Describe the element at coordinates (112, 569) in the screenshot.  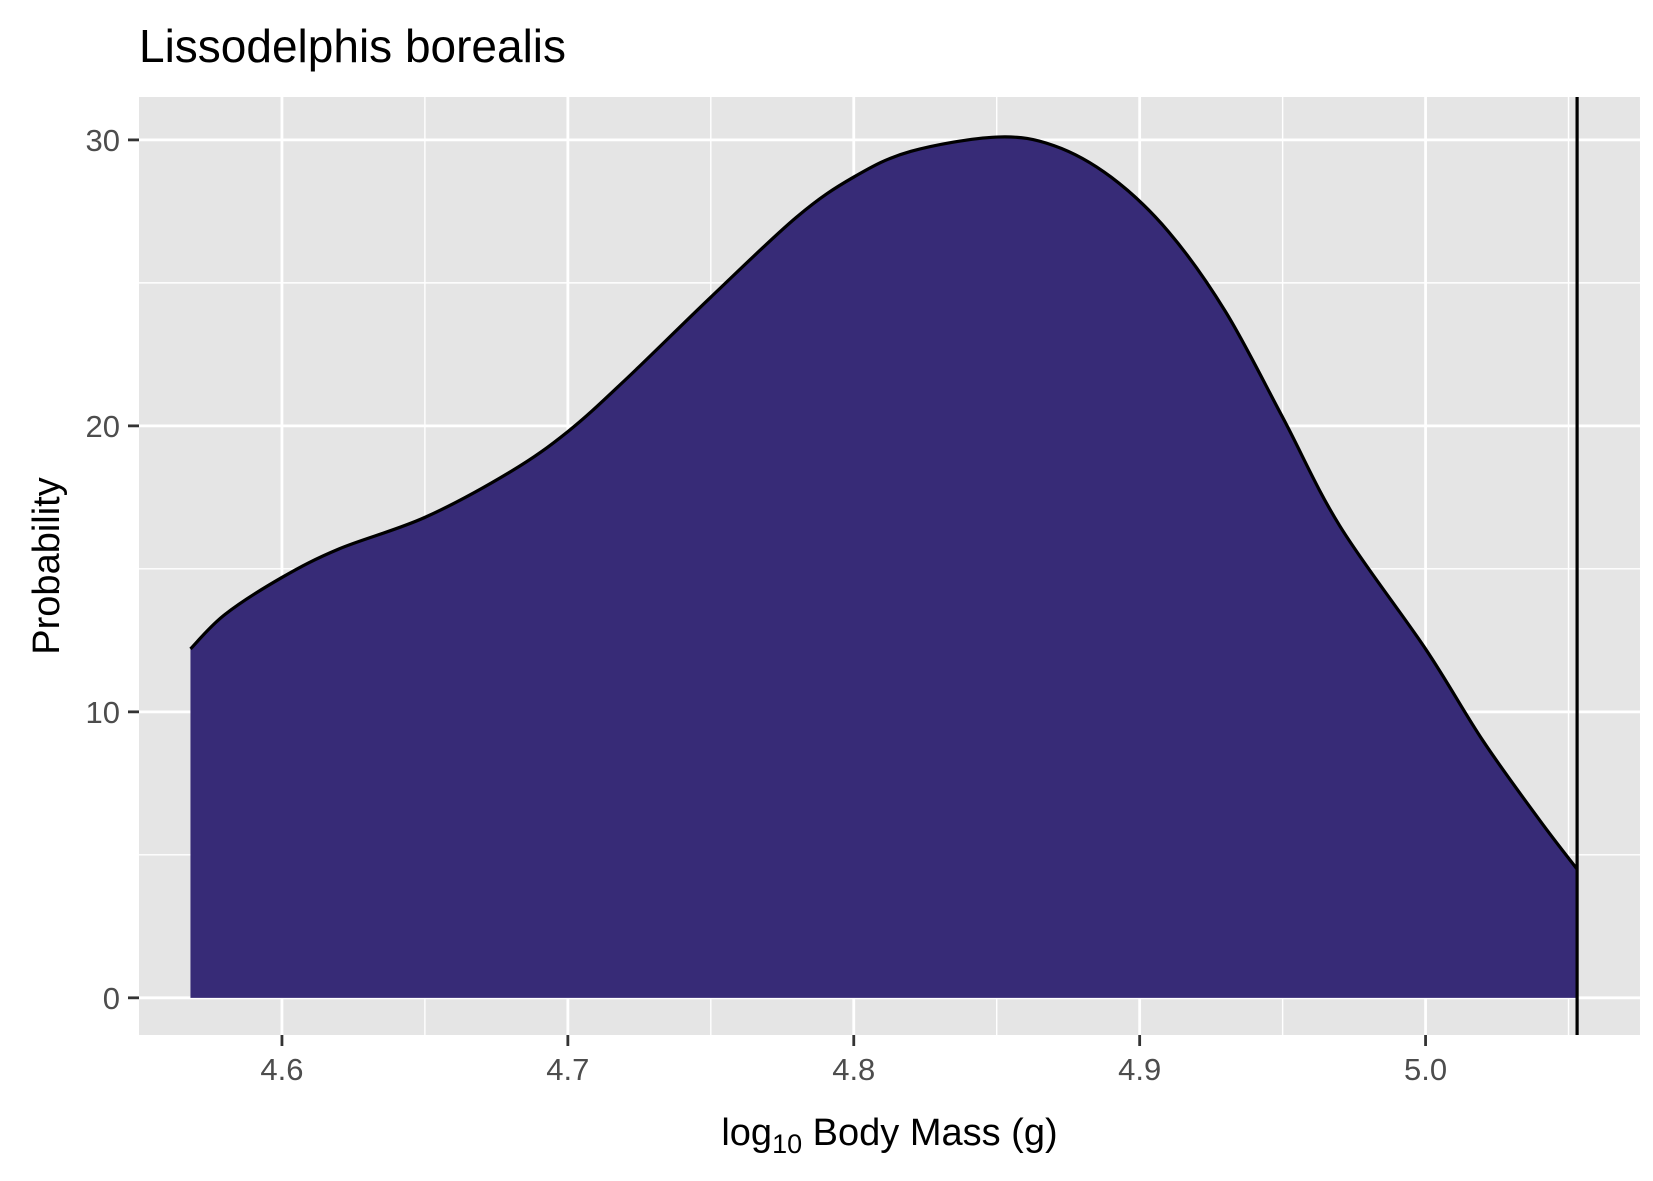
I see `y-axis-ticks: 0 10 20 30` at that location.